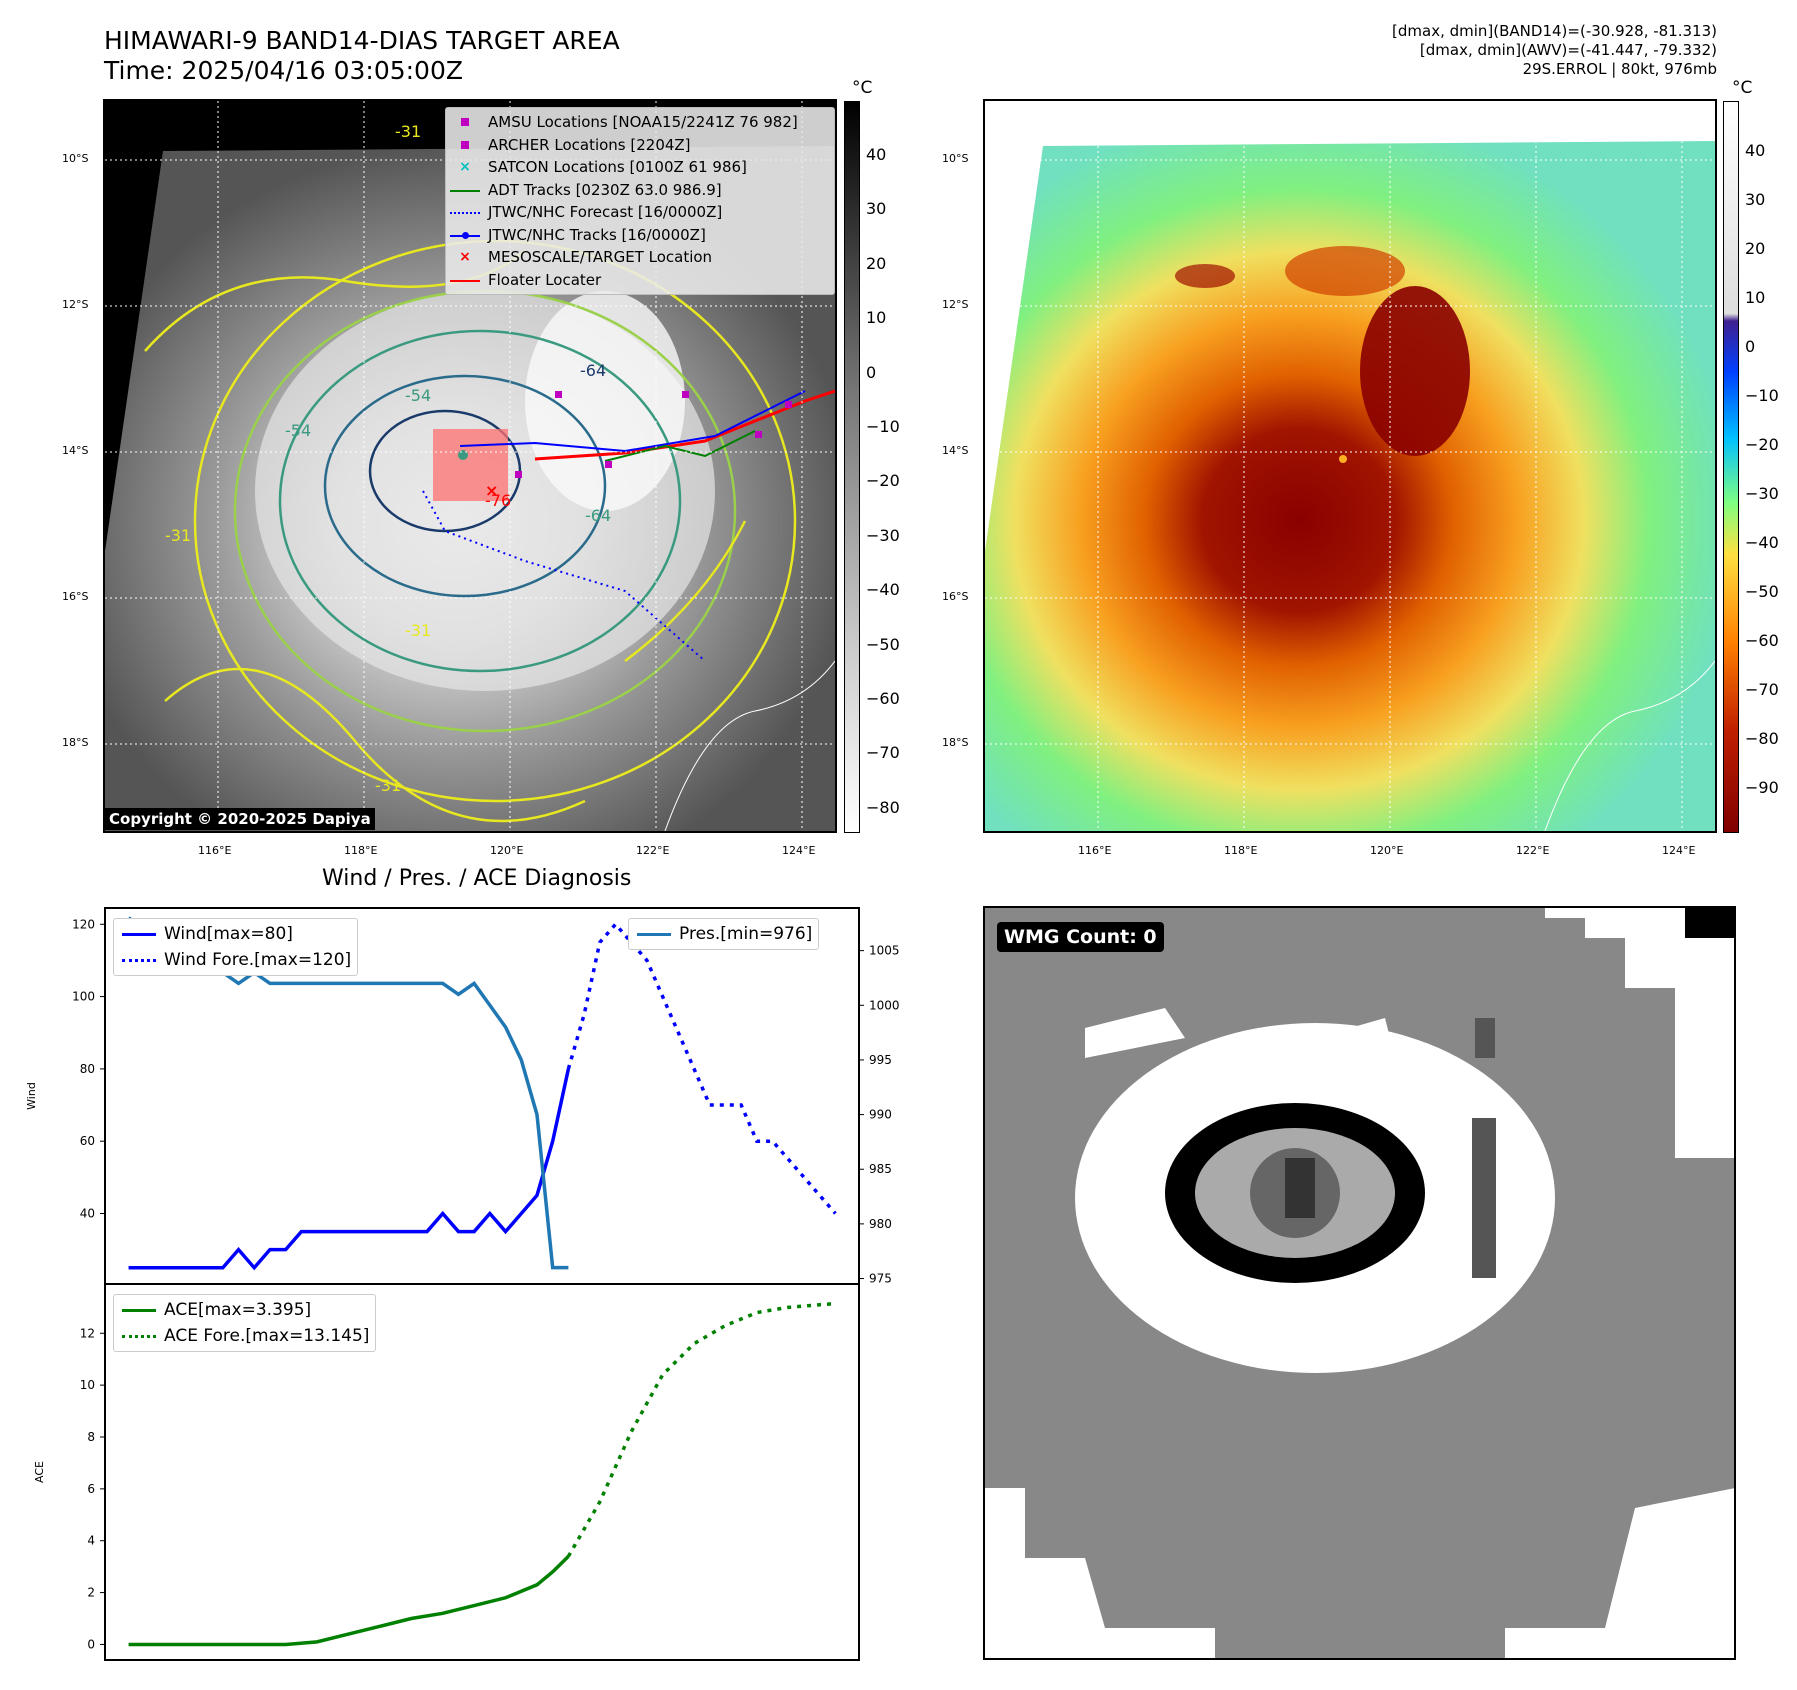 Image resolution: width=1797 pixels, height=1690 pixels. What do you see at coordinates (1762, 542) in the screenshot?
I see `colorbar-tick: −40` at bounding box center [1762, 542].